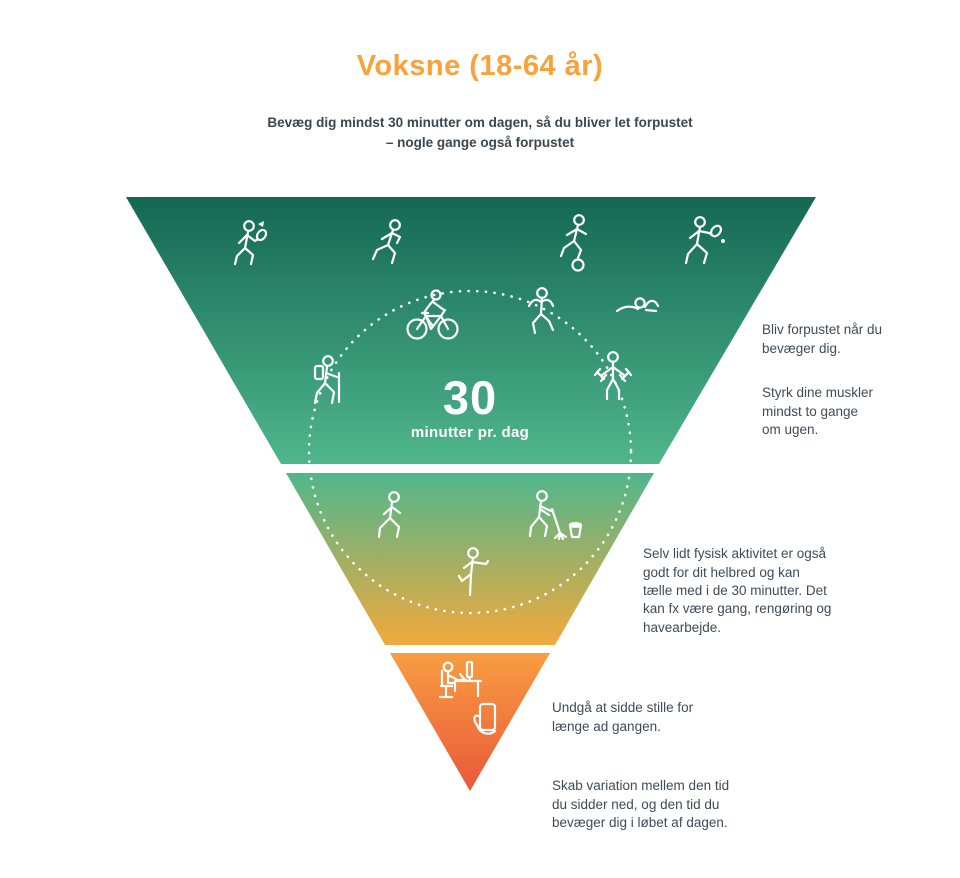  Describe the element at coordinates (555, 515) in the screenshot. I see `gardening-icon` at that location.